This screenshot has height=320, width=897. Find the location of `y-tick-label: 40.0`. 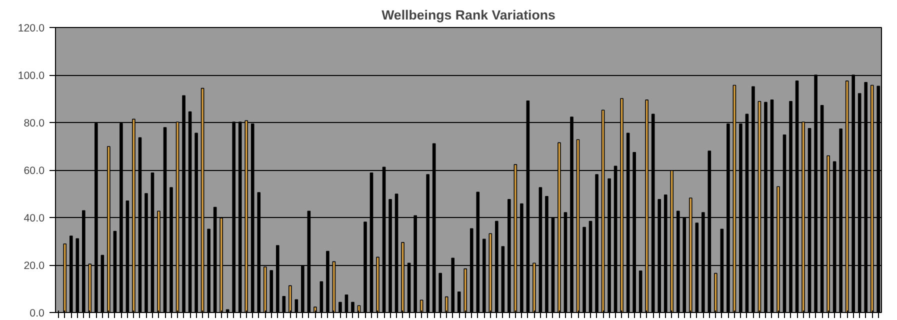

y-tick-label: 40.0 is located at coordinates (34, 218).